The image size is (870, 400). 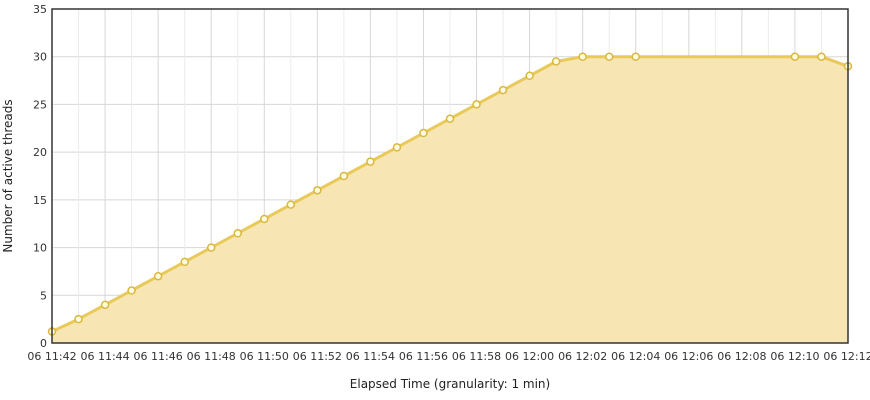 What do you see at coordinates (582, 356) in the screenshot?
I see `x-tick-label: 06 12:02` at bounding box center [582, 356].